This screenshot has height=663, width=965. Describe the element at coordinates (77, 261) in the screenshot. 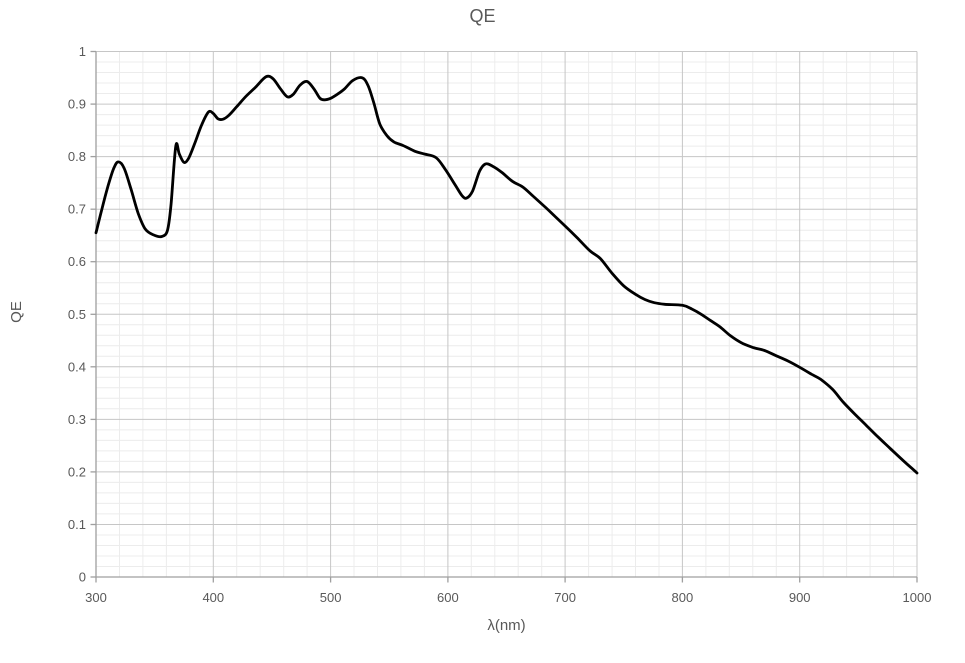

I see `y-tick-label: 0.6` at that location.